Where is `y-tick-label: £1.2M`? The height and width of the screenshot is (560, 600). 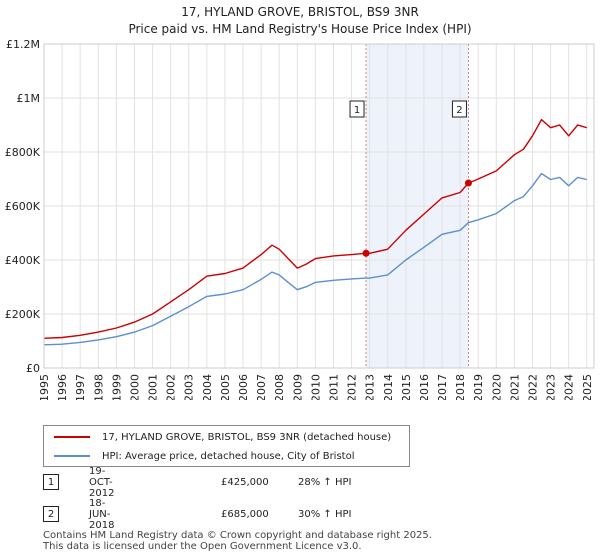
y-tick-label: £1.2M is located at coordinates (23, 44).